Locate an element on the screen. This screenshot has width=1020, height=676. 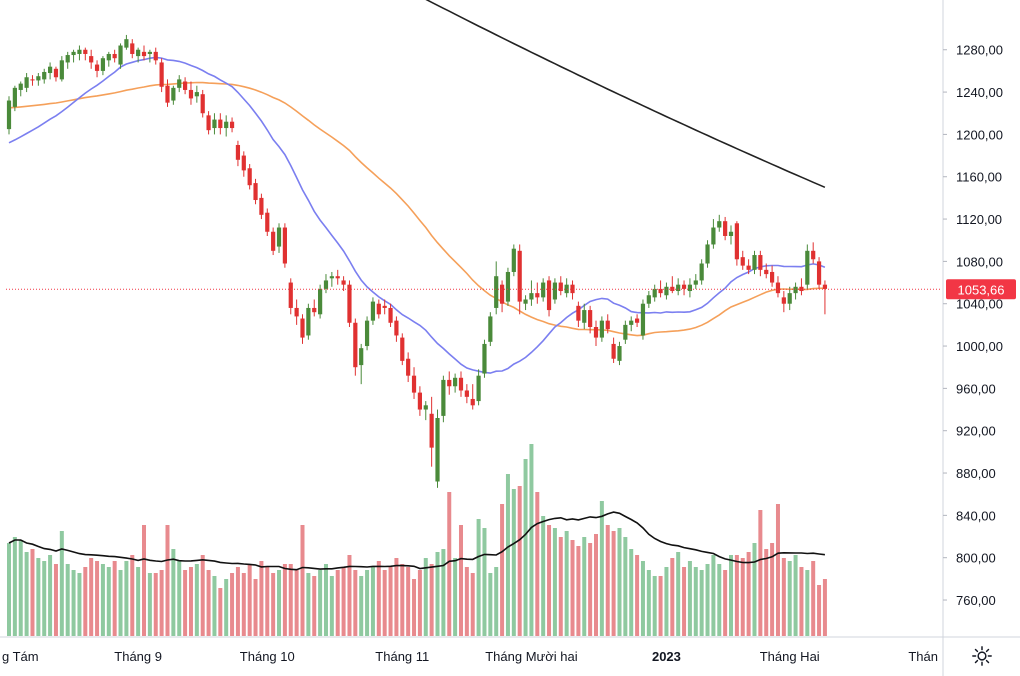
price-tick-label: 1240,00 is located at coordinates (979, 92).